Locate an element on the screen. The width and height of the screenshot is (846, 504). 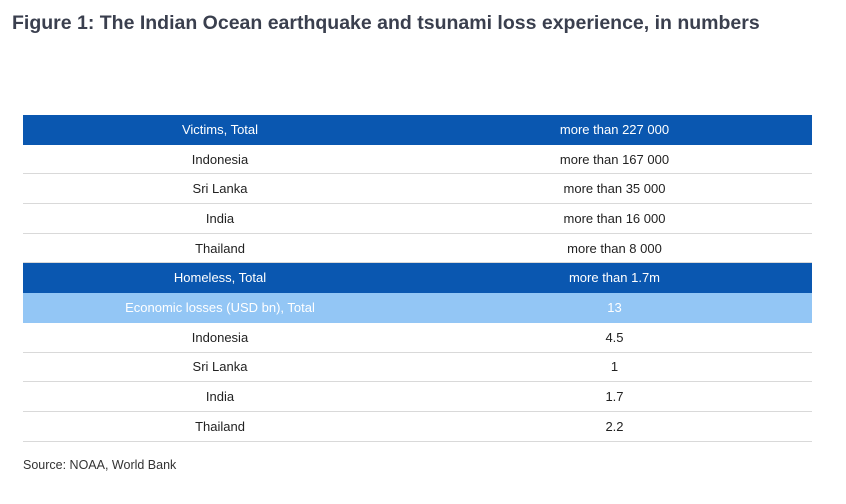
table-row: Thailand 2.2 is located at coordinates (417, 427).